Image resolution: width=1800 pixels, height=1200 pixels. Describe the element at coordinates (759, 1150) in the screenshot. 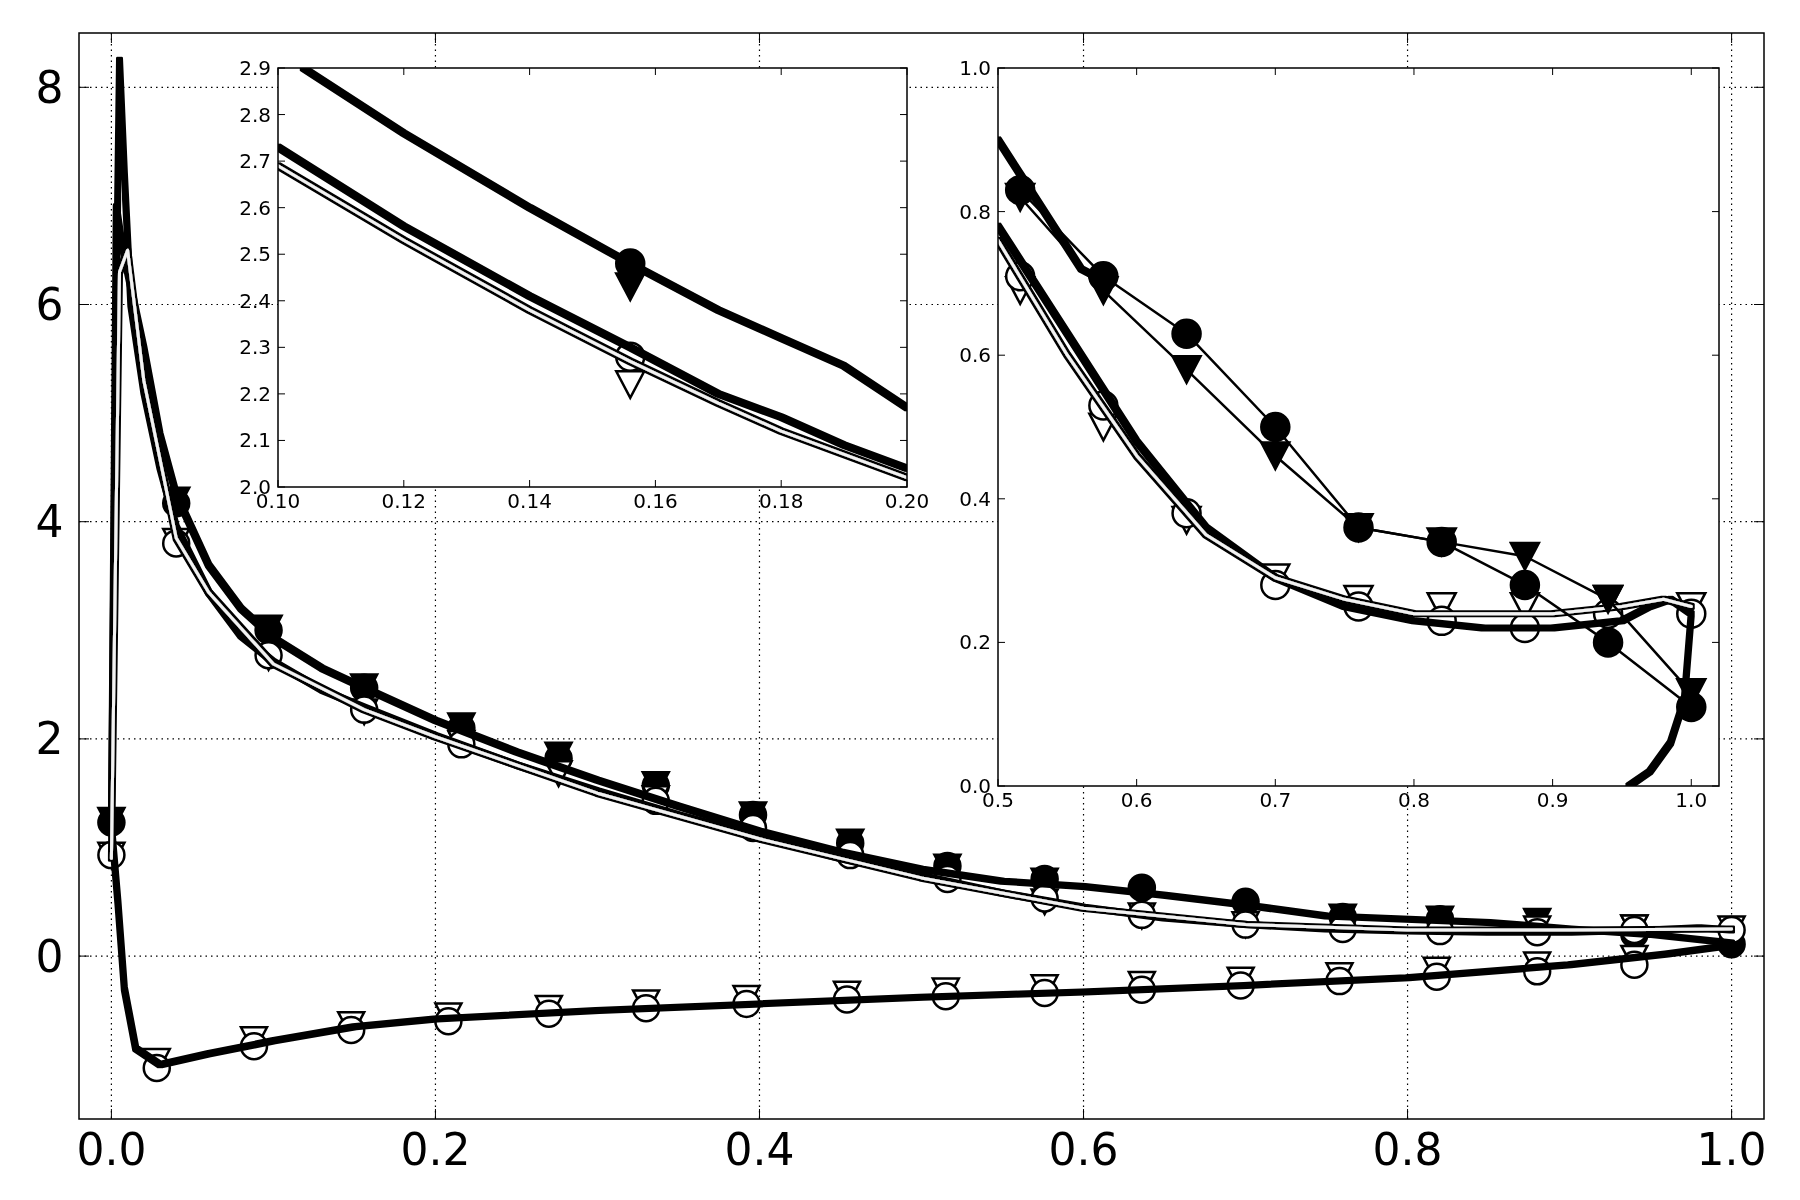

I see `x-tick-label: 0.4` at that location.